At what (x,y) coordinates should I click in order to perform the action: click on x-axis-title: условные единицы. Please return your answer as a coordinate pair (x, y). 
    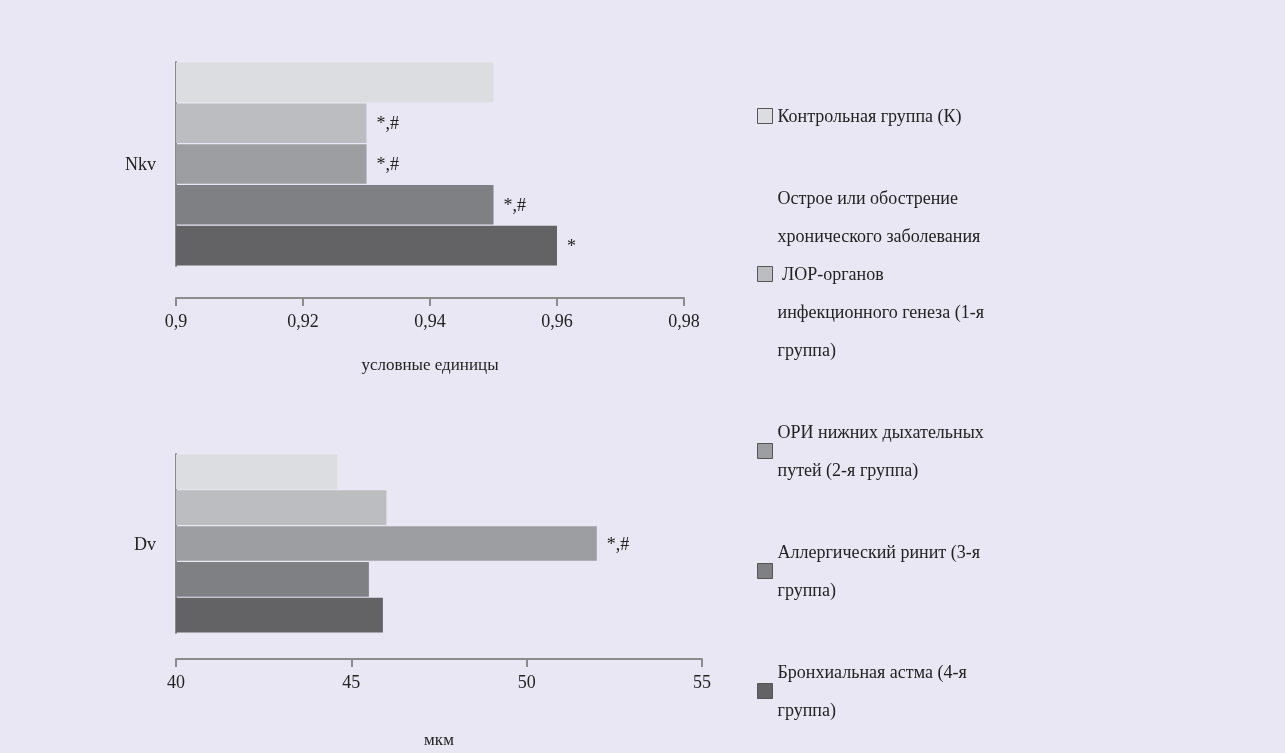
    Looking at the image, I should click on (430, 364).